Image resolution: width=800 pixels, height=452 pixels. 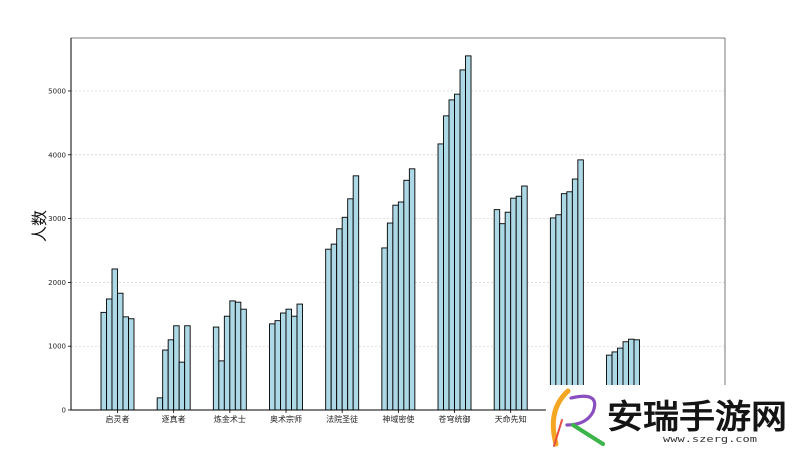 I want to click on x-tick-label: 炼金术士, so click(x=230, y=419).